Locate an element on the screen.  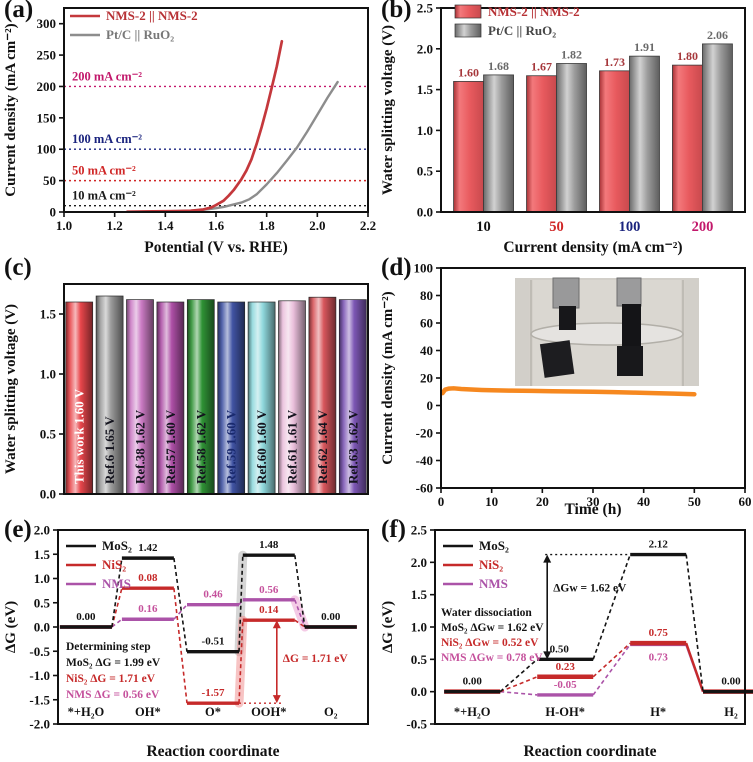
svg-text: 300 is located at coordinates (47, 23).